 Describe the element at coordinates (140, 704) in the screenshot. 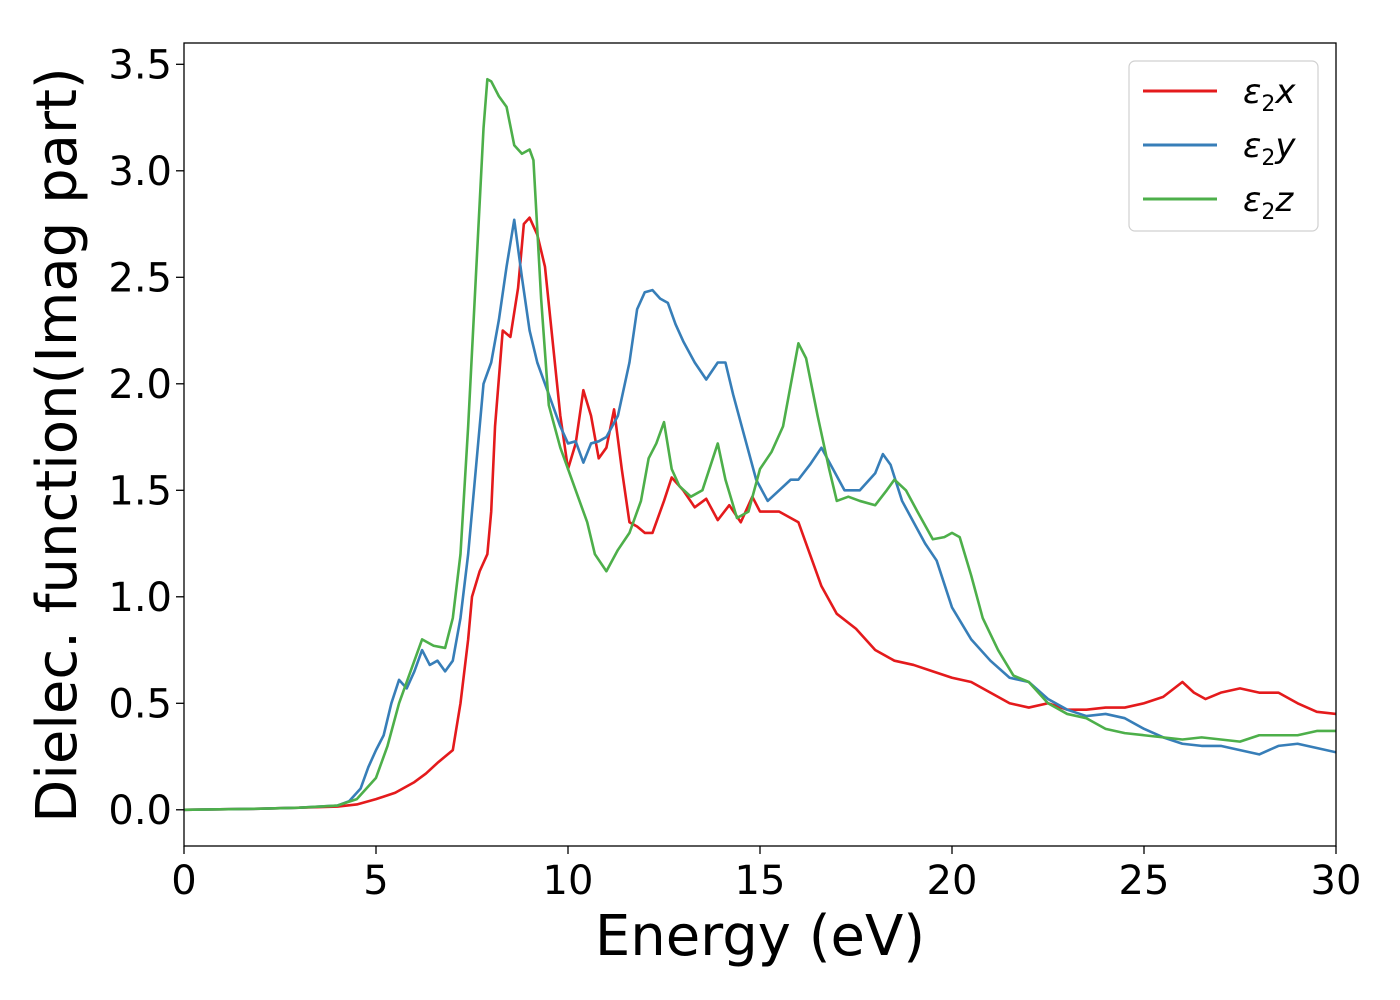

I see `y-tick-label: 0.5` at that location.